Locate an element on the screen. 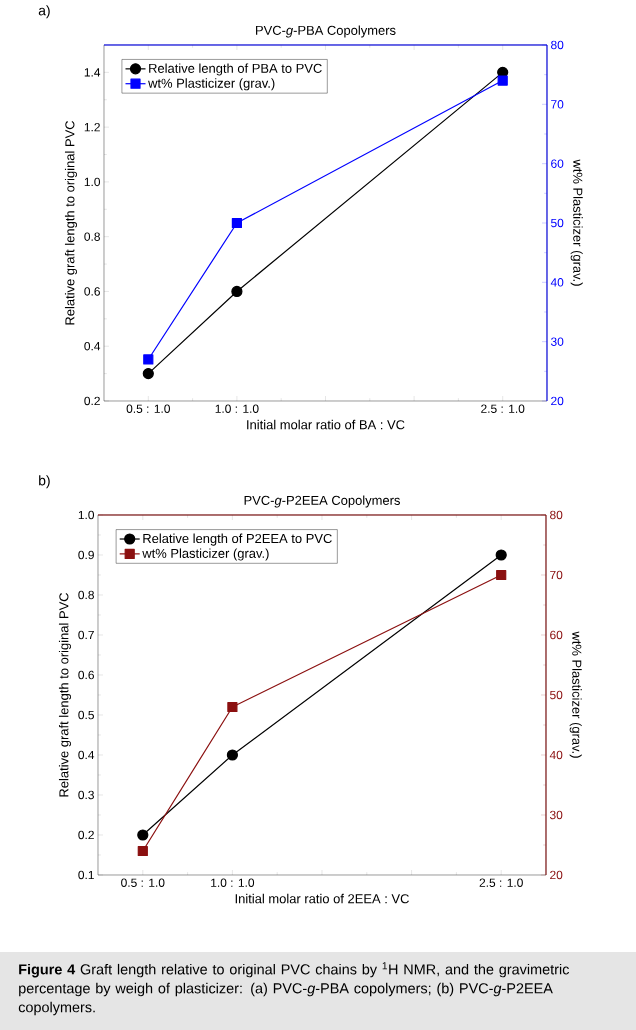  text: a) is located at coordinates (44, 12).